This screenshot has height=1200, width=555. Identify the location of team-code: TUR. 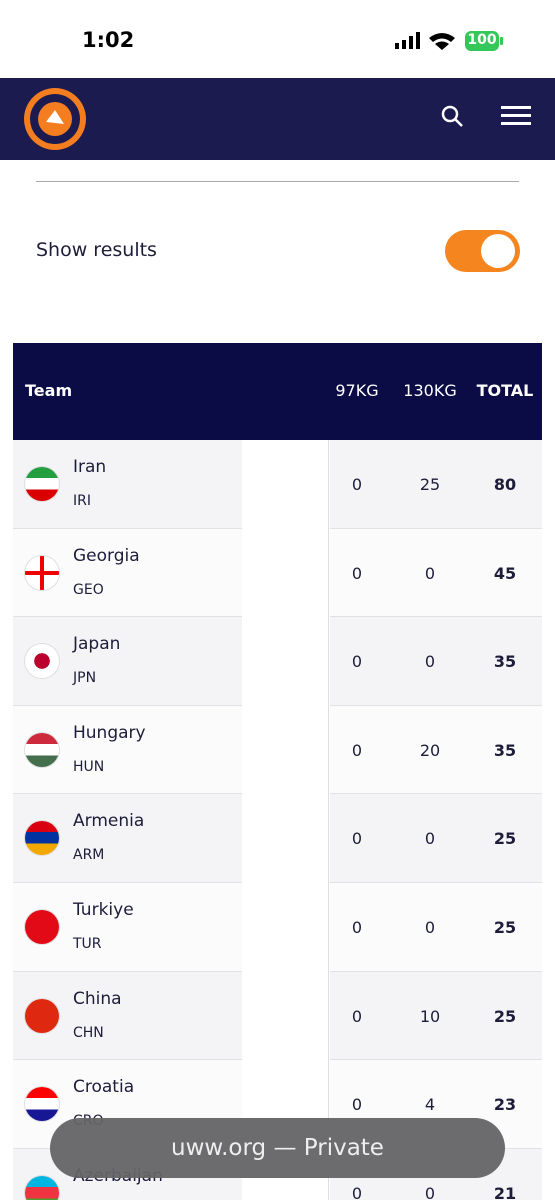
(87, 944).